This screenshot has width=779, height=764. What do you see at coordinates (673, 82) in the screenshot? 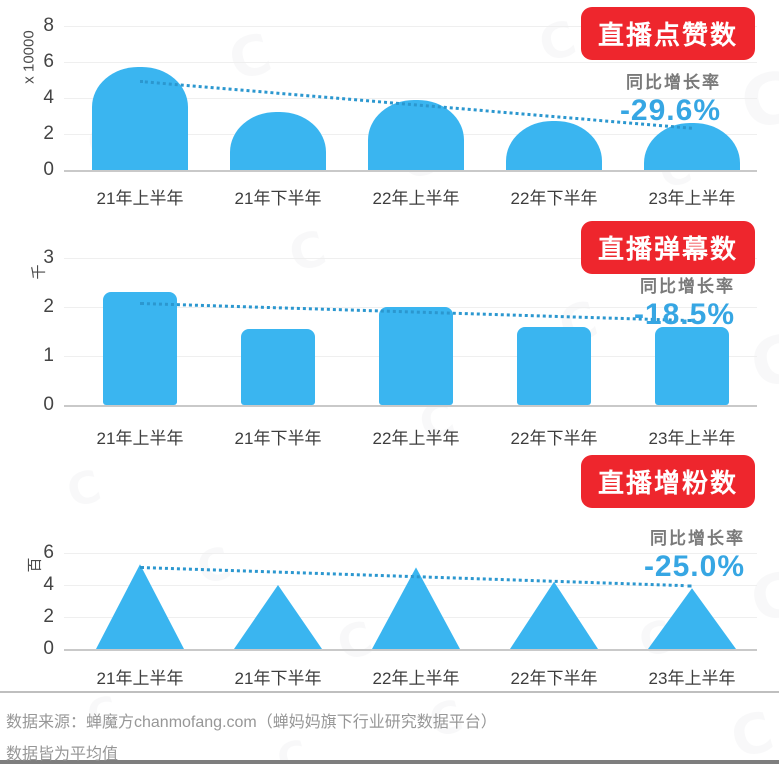
I see `chart1-growth-label: 同比增长率` at bounding box center [673, 82].